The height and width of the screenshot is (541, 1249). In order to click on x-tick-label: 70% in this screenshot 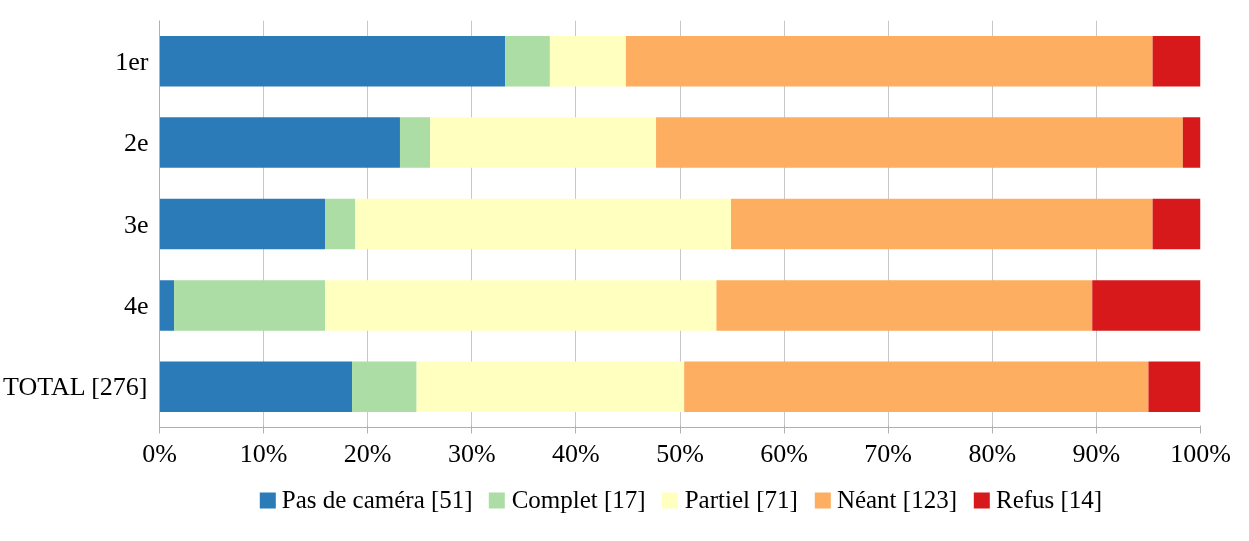, I will do `click(888, 453)`.